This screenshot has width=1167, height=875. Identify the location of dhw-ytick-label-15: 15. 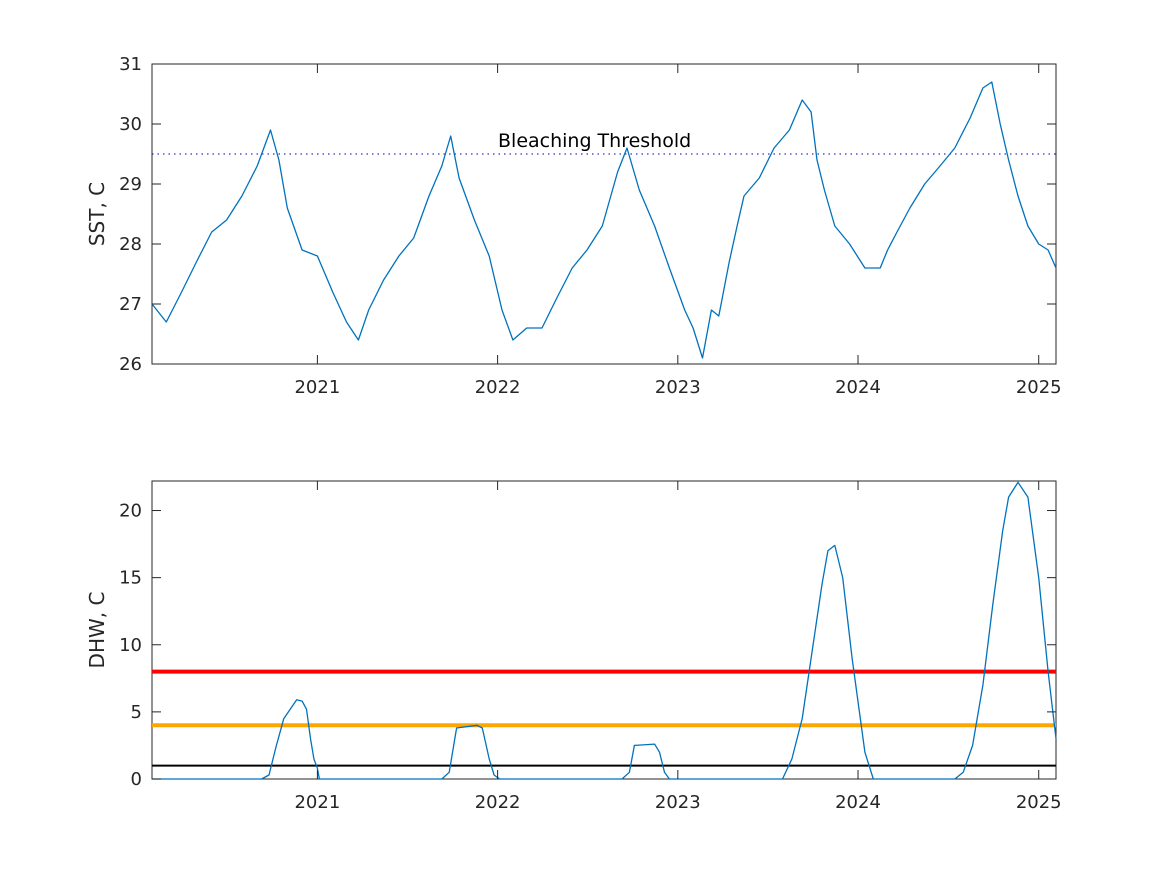
(130, 578).